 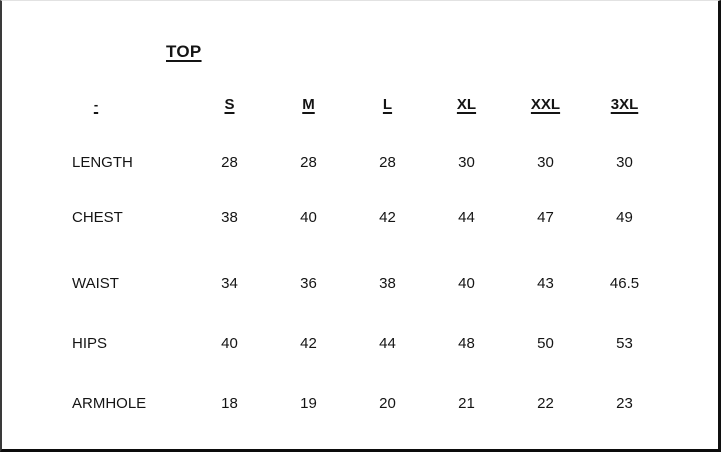 What do you see at coordinates (624, 283) in the screenshot?
I see `waist-value-3xl: 46.5` at bounding box center [624, 283].